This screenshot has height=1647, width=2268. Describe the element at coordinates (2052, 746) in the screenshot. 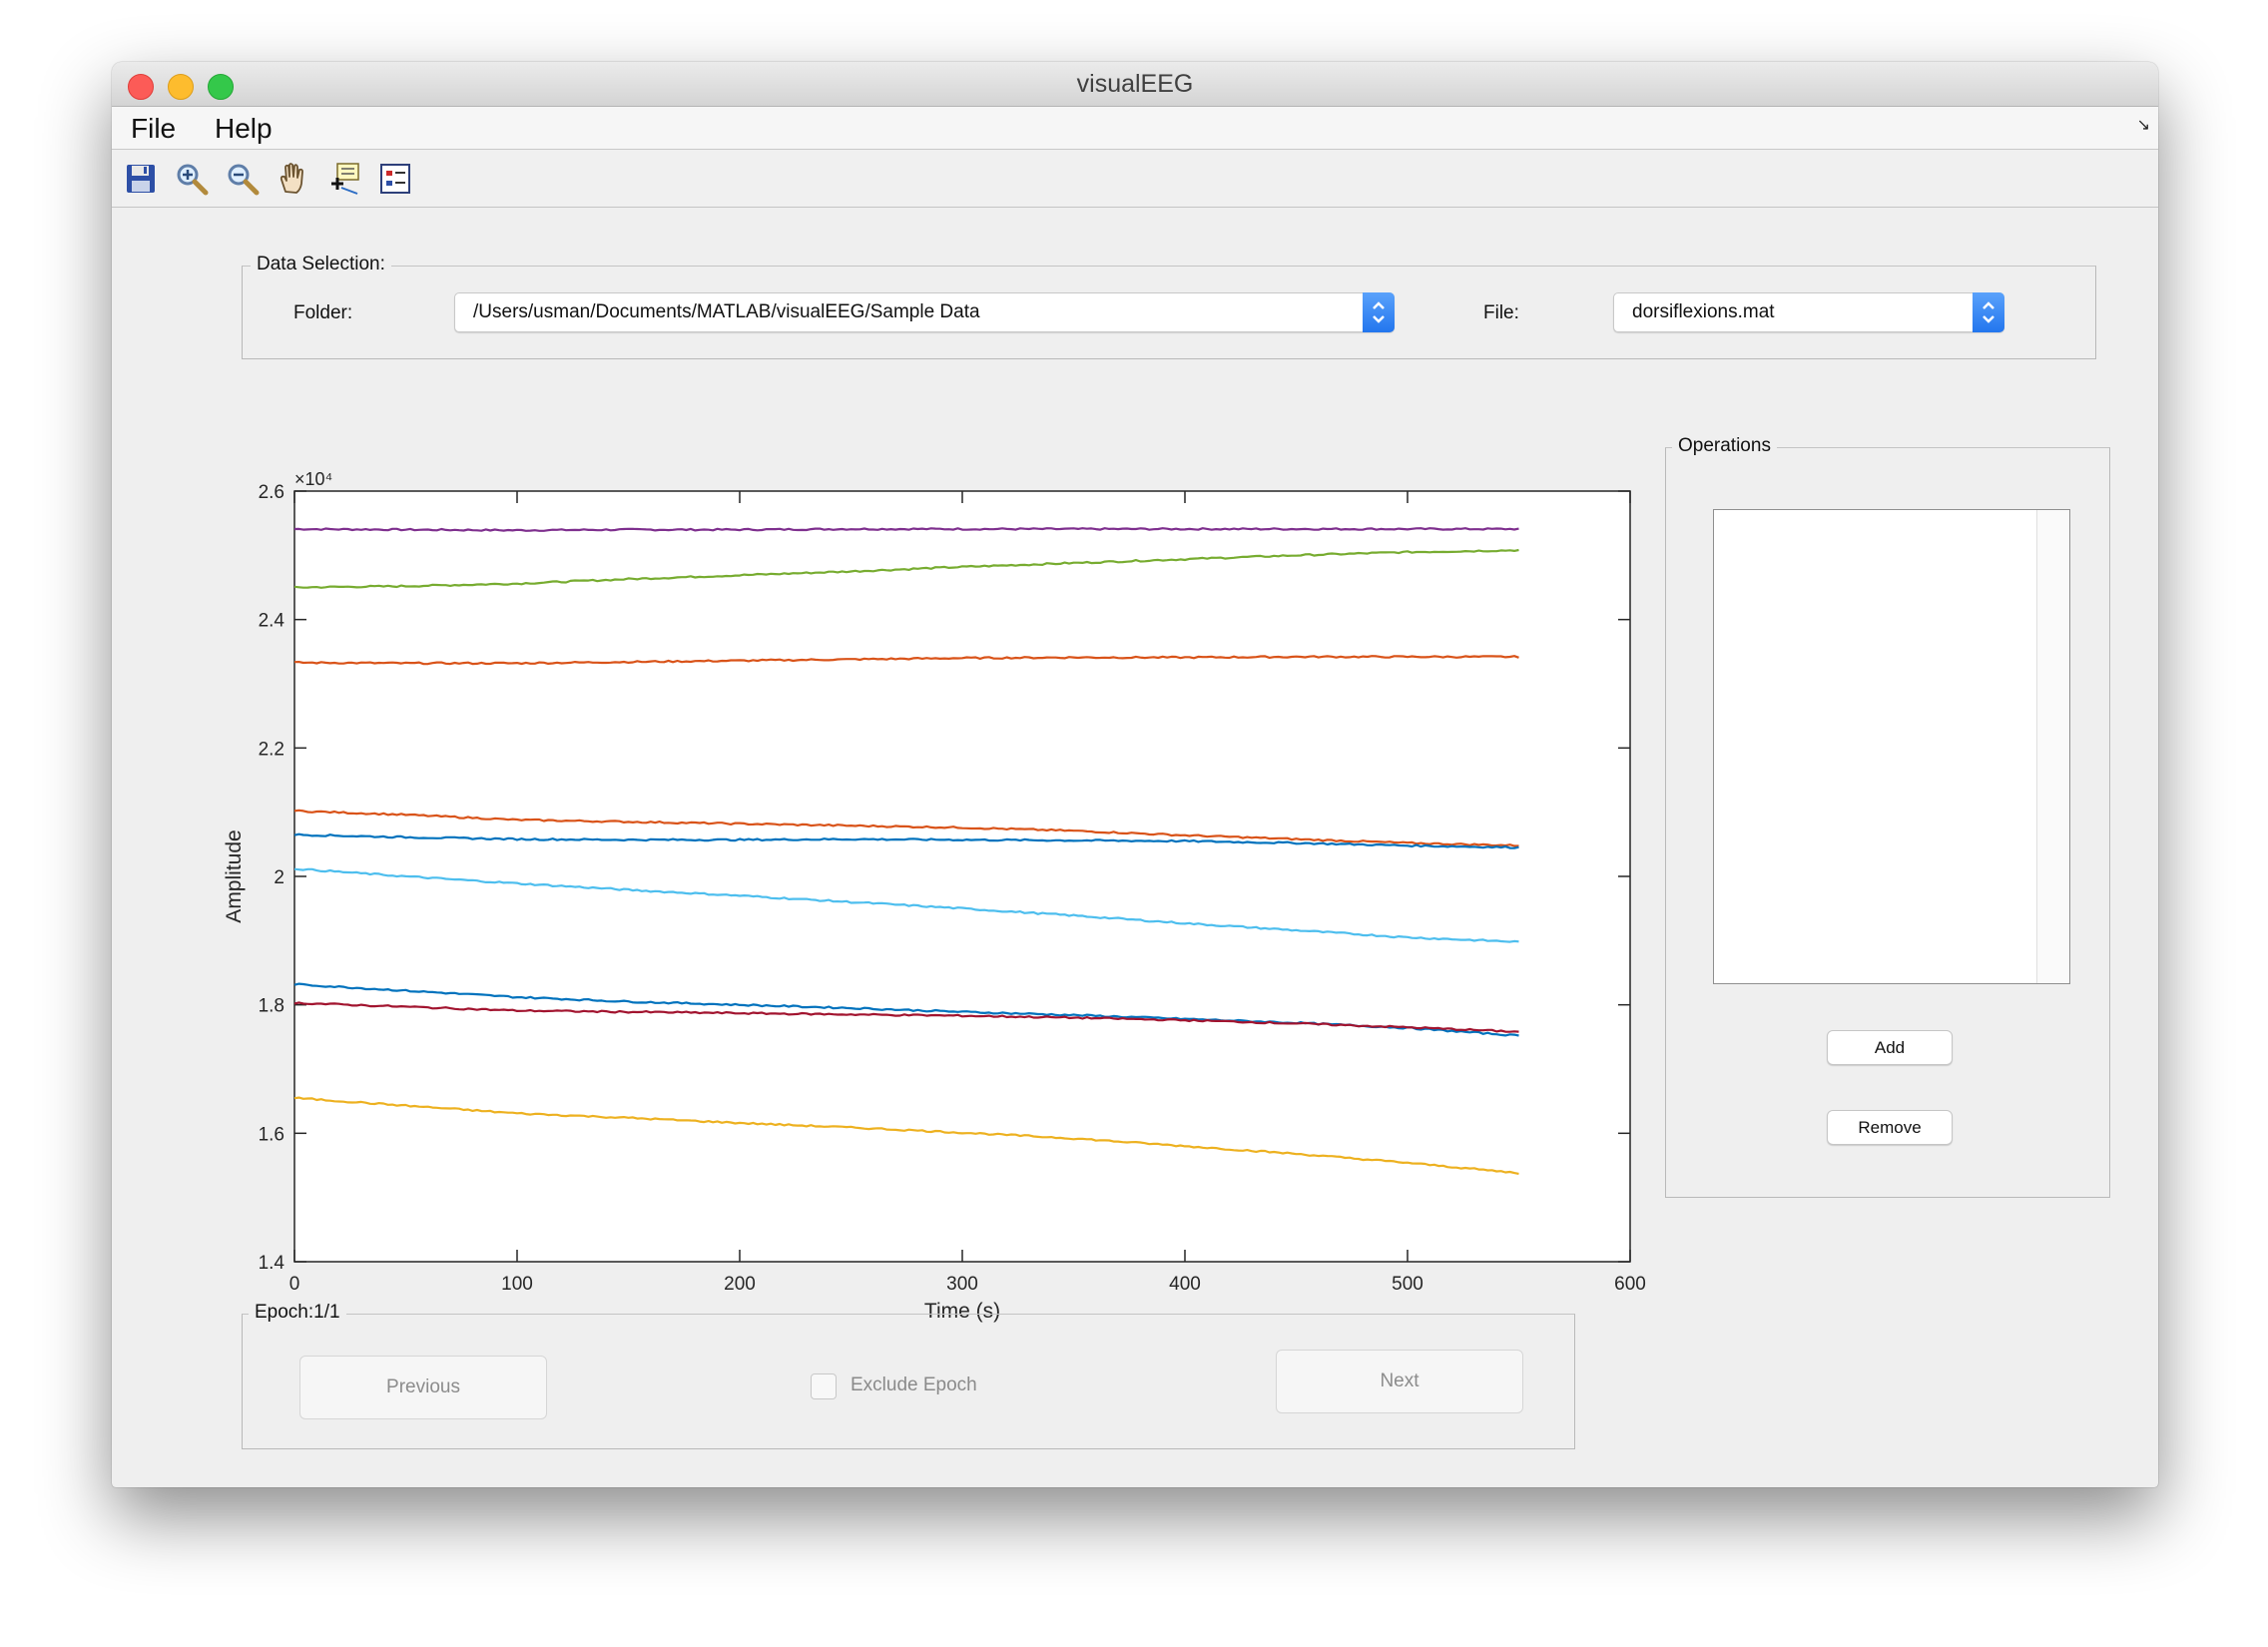

I see `operations-listbox-scrollbar` at that location.